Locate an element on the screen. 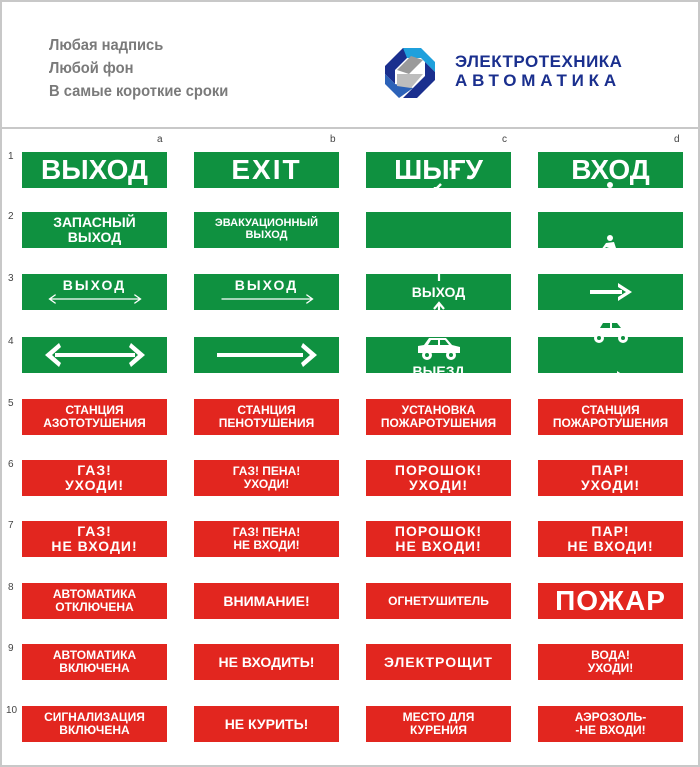 The height and width of the screenshot is (767, 700). sign-arrow-both is located at coordinates (94, 355).